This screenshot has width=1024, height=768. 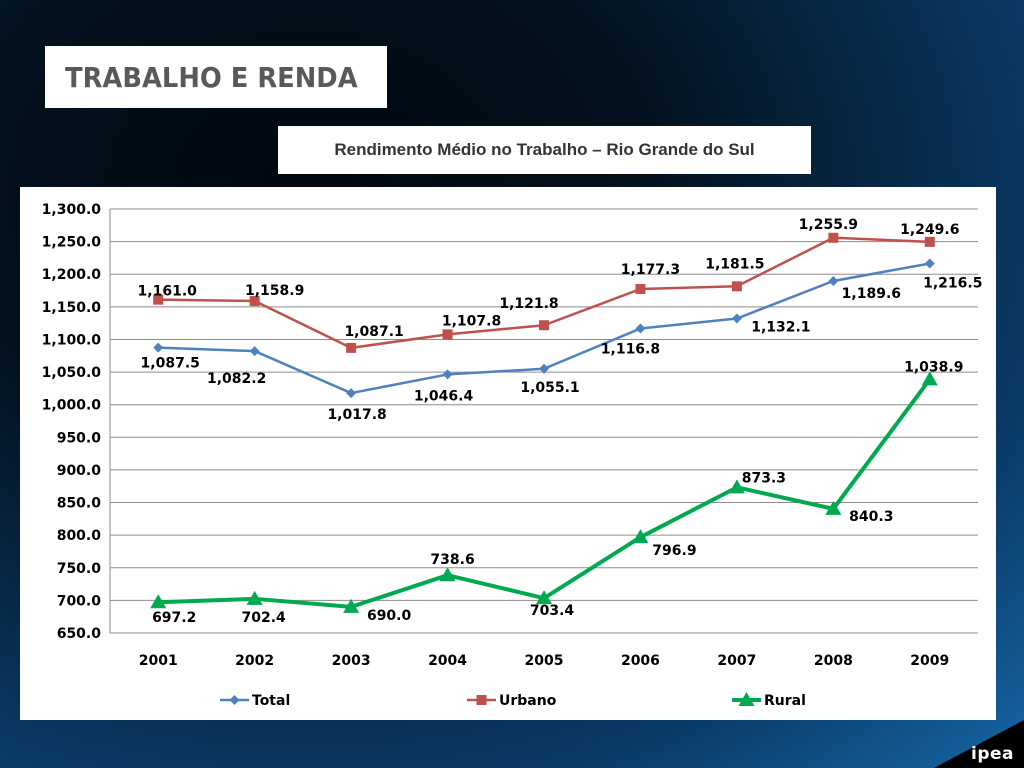 What do you see at coordinates (785, 701) in the screenshot?
I see `legend-label-rural: Rural` at bounding box center [785, 701].